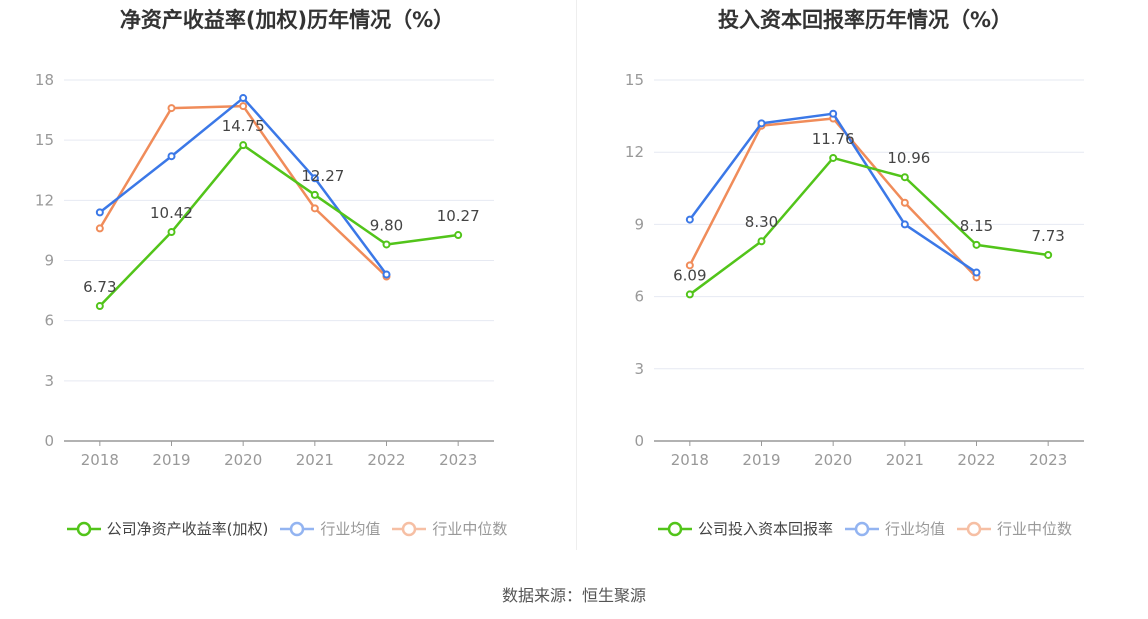  I want to click on legend-item: 公司净资产收益率(加权), so click(167, 528).